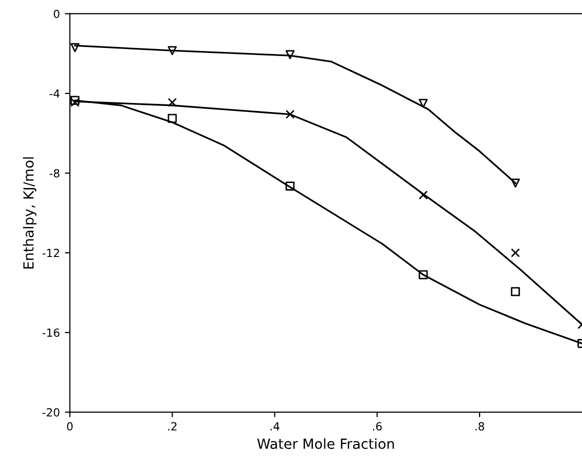 The height and width of the screenshot is (458, 582). I want to click on x-tick-label: .2, so click(172, 426).